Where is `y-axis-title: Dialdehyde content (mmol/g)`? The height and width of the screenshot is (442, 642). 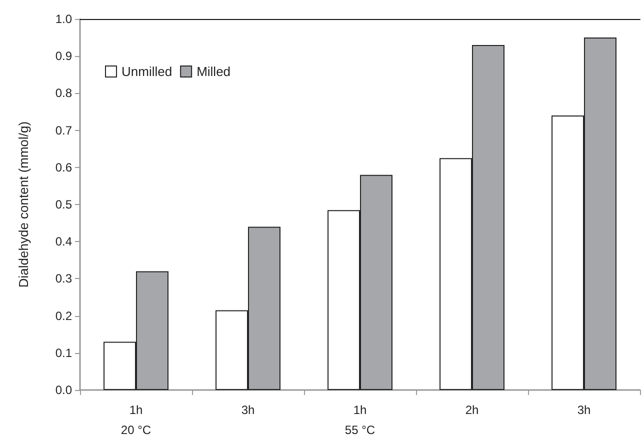 y-axis-title: Dialdehyde content (mmol/g) is located at coordinates (23, 204).